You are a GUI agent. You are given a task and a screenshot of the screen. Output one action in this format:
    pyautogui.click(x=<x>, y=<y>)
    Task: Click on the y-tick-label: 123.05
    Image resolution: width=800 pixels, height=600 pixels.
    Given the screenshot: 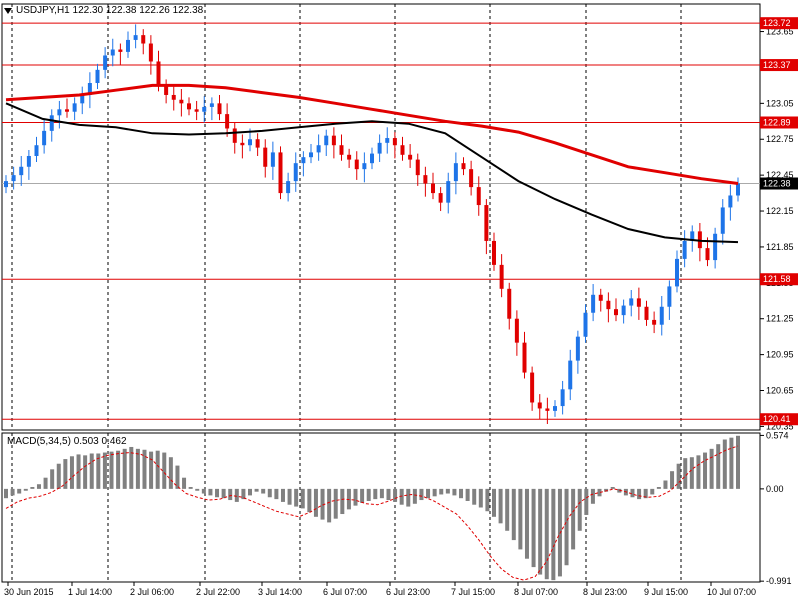 What is the action you would take?
    pyautogui.click(x=780, y=103)
    